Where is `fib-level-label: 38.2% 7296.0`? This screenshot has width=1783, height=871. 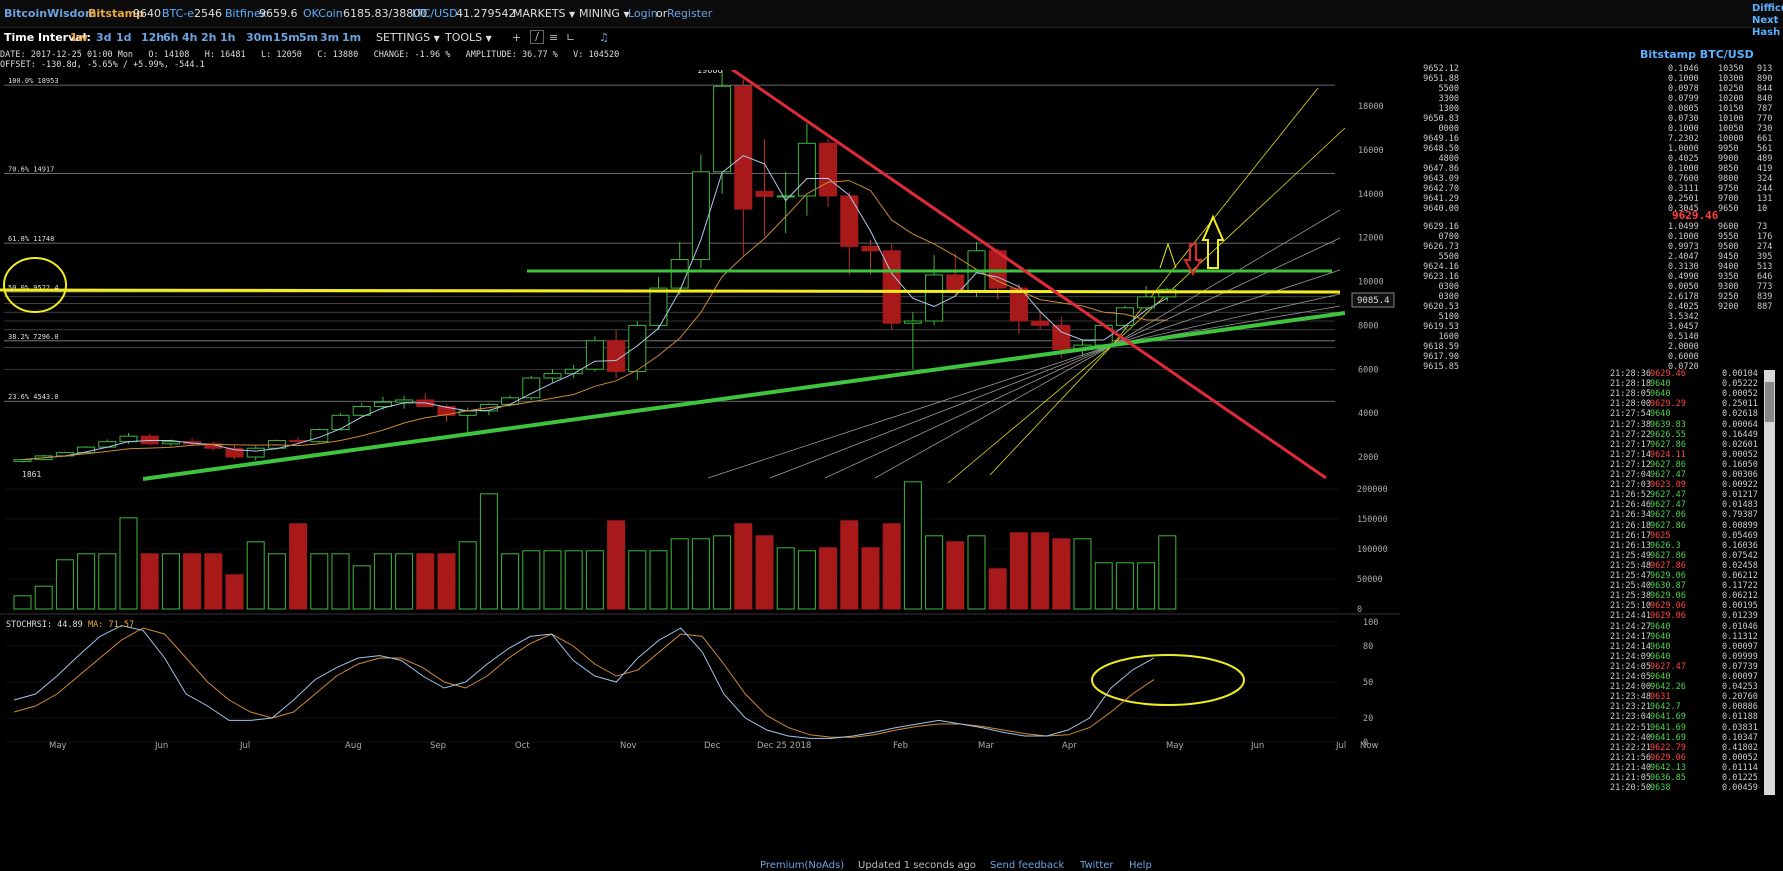
fib-level-label: 38.2% 7296.0 is located at coordinates (33, 337).